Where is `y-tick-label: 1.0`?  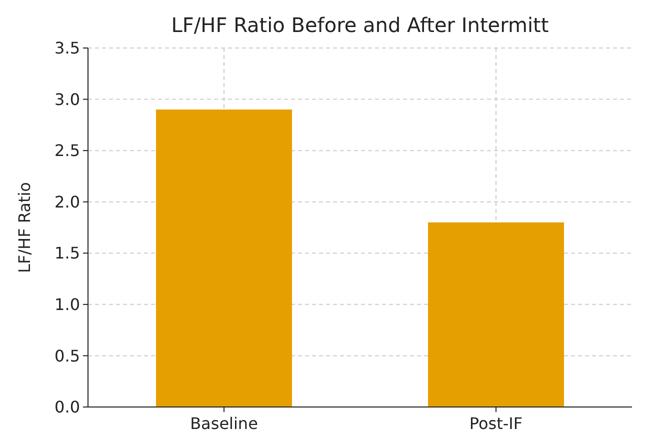
y-tick-label: 1.0 is located at coordinates (67, 304).